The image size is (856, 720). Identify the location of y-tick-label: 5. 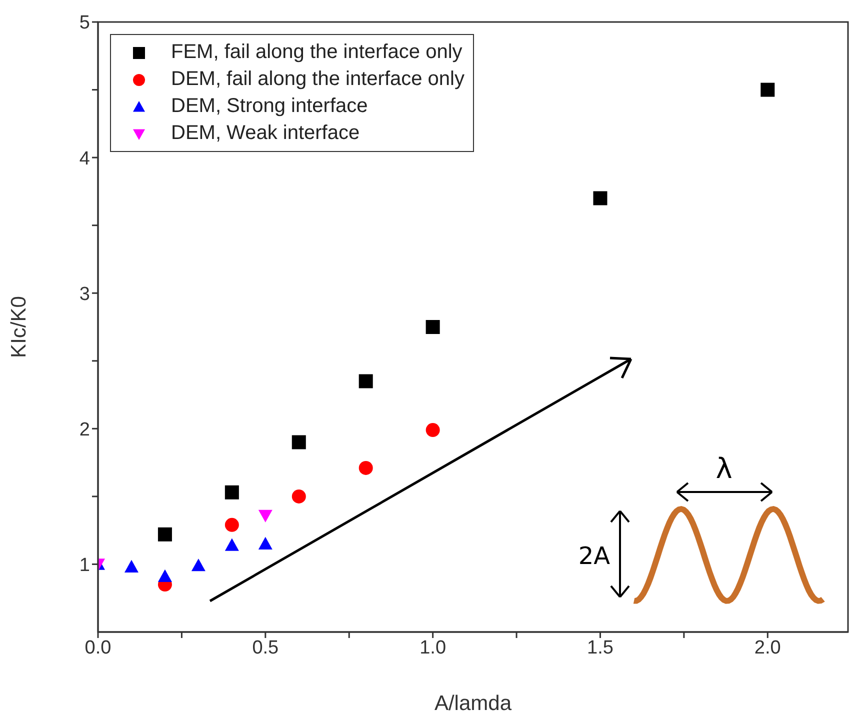
(84, 23).